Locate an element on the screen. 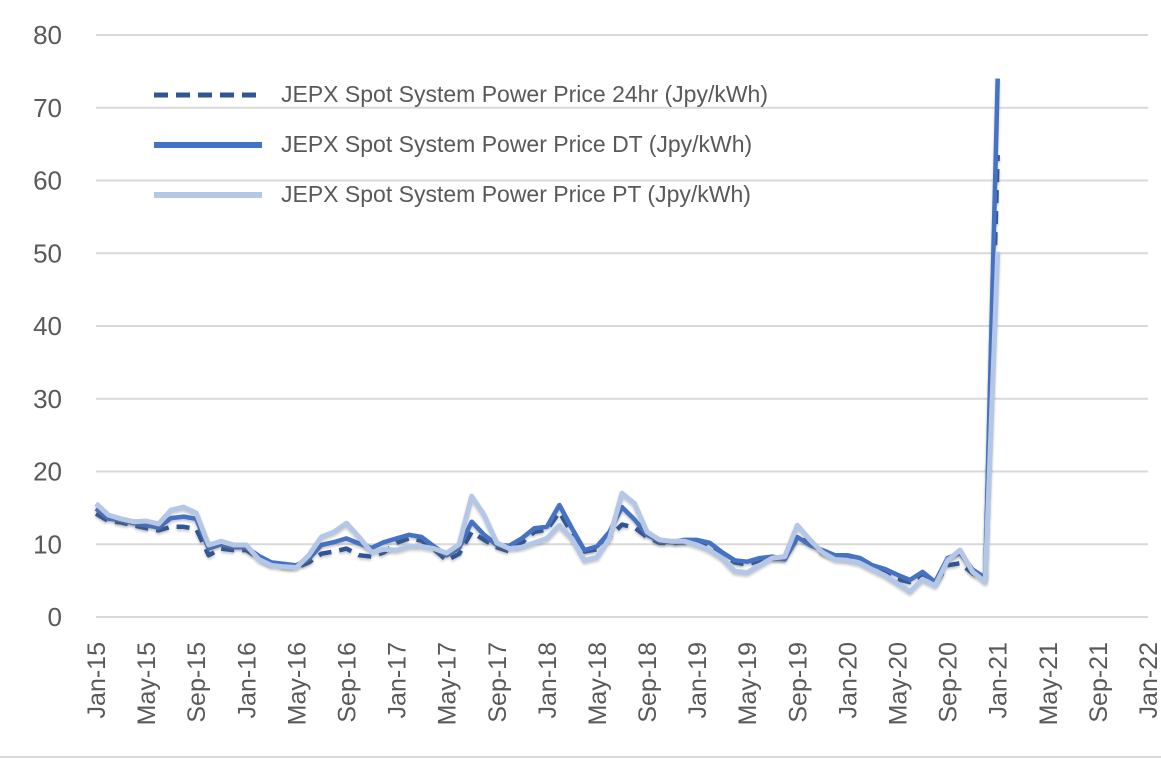  x-tick-label: Jan-18 is located at coordinates (548, 680).